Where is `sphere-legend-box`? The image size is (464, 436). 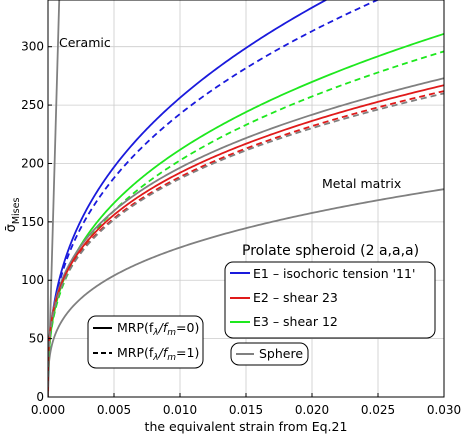 sphere-legend-box is located at coordinates (269, 354).